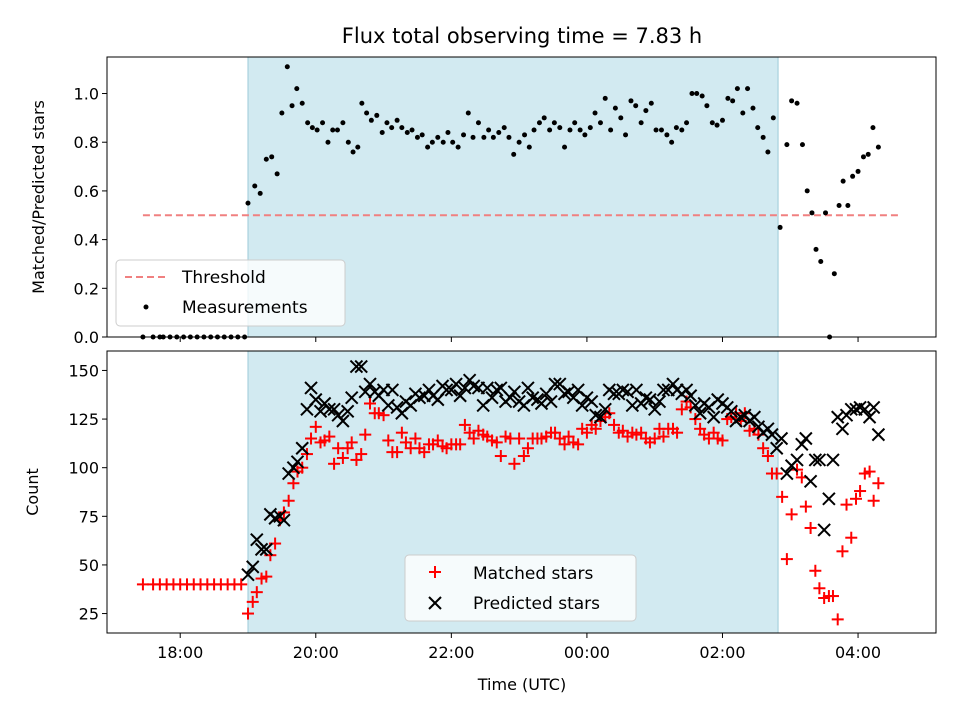  Describe the element at coordinates (722, 652) in the screenshot. I see `x-tick-label: 02:00` at that location.